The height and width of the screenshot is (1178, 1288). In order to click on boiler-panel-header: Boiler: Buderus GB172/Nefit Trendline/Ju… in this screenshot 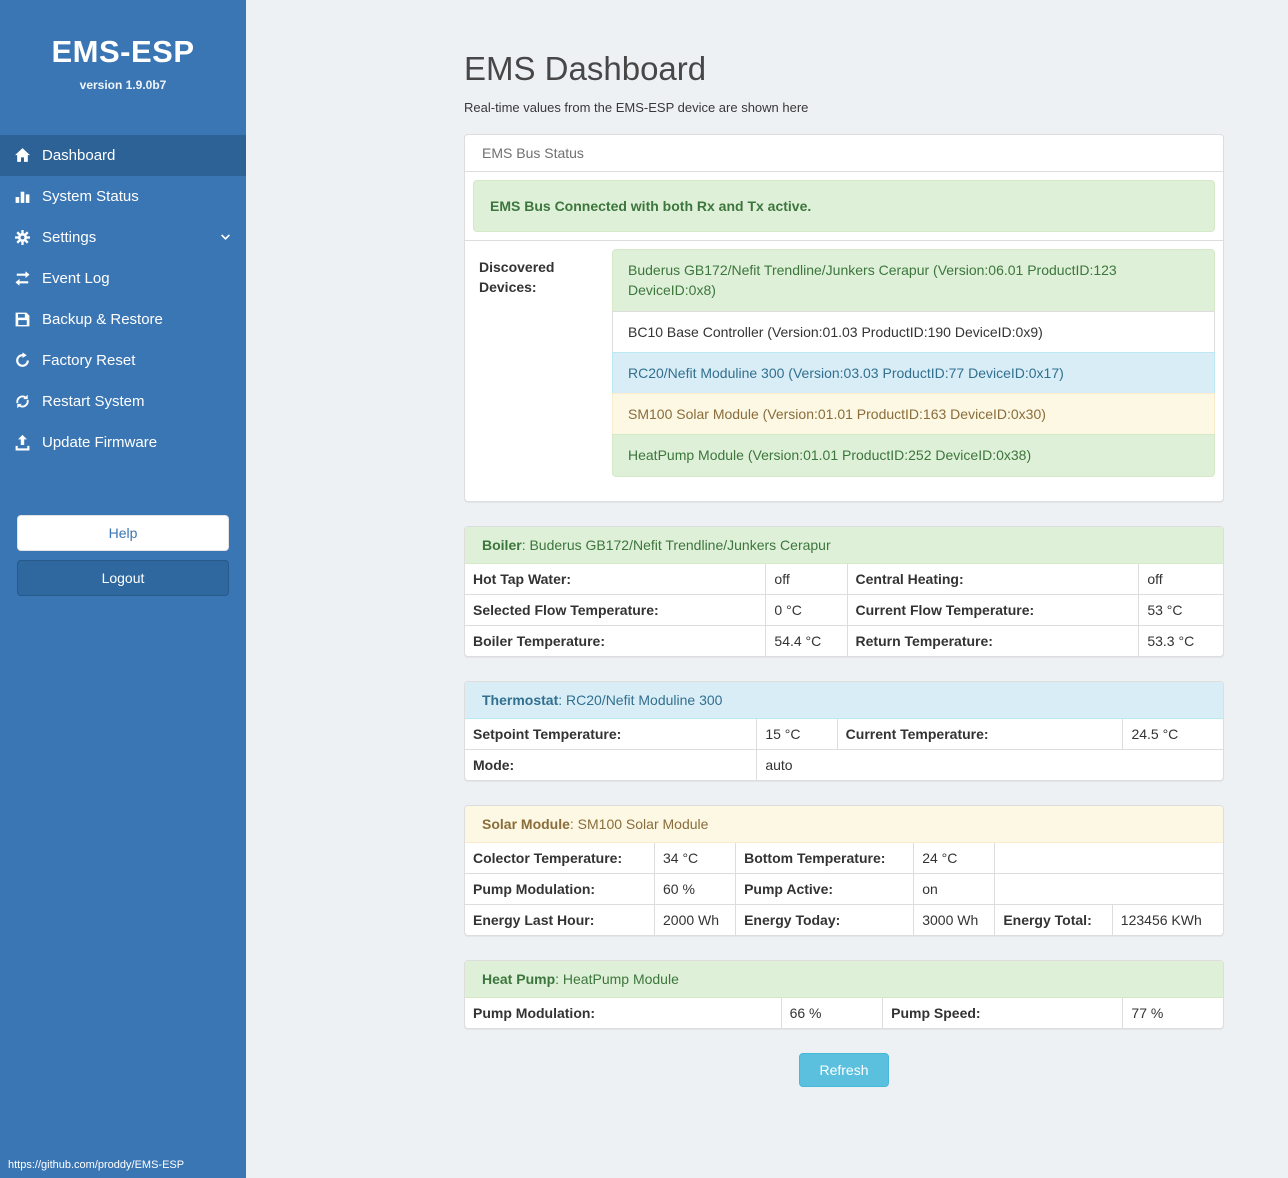, I will do `click(844, 545)`.